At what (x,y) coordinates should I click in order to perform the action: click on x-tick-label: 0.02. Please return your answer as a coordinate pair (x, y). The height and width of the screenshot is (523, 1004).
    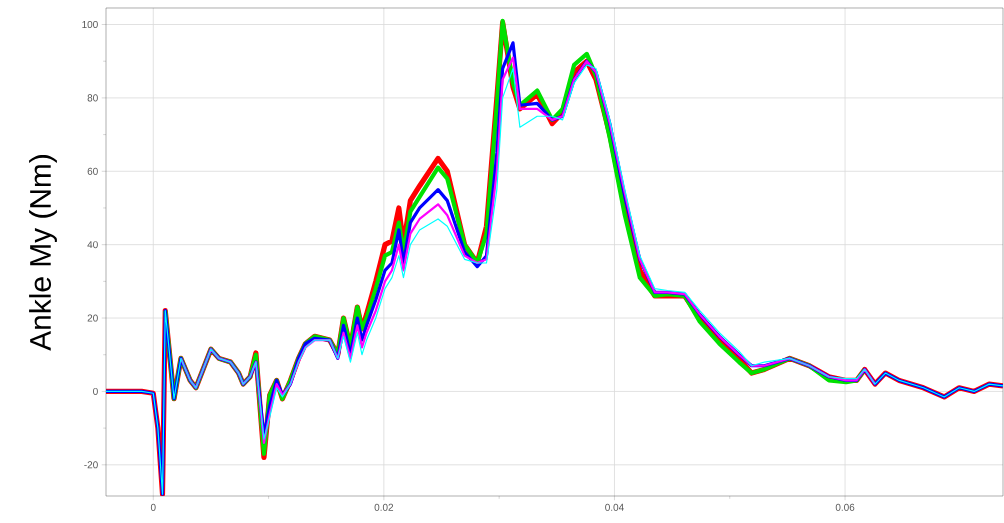
    Looking at the image, I should click on (384, 507).